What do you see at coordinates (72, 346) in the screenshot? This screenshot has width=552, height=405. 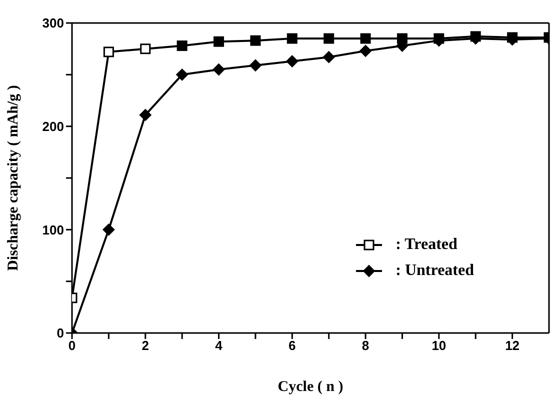 I see `x-tick-label: 0` at bounding box center [72, 346].